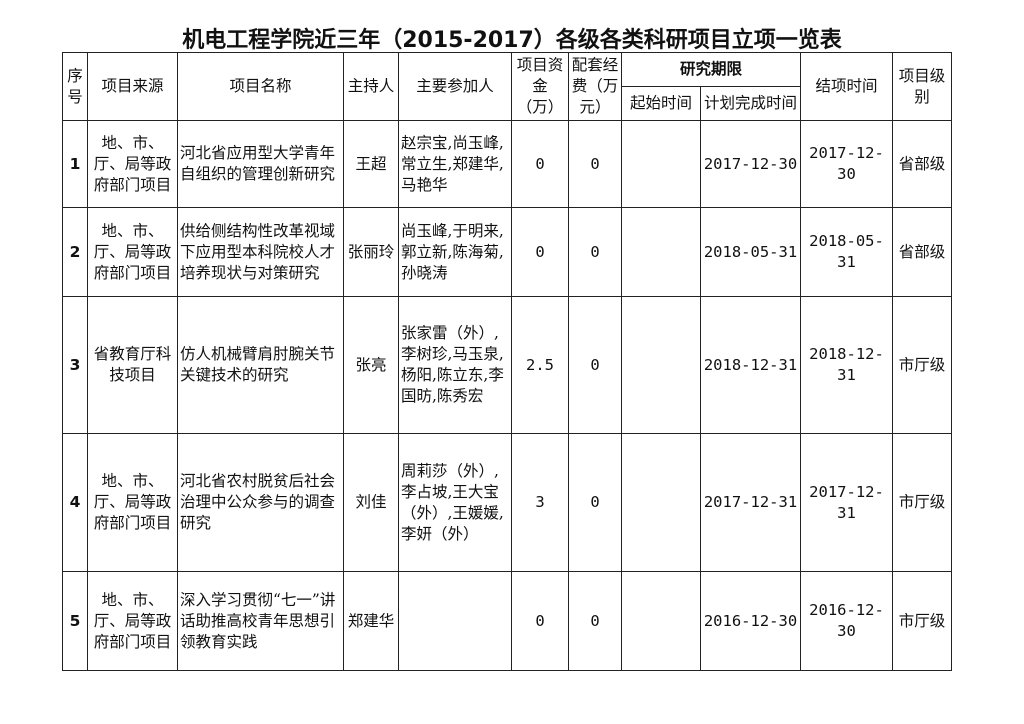 The height and width of the screenshot is (724, 1024). I want to click on cell-host: 刘佳, so click(371, 502).